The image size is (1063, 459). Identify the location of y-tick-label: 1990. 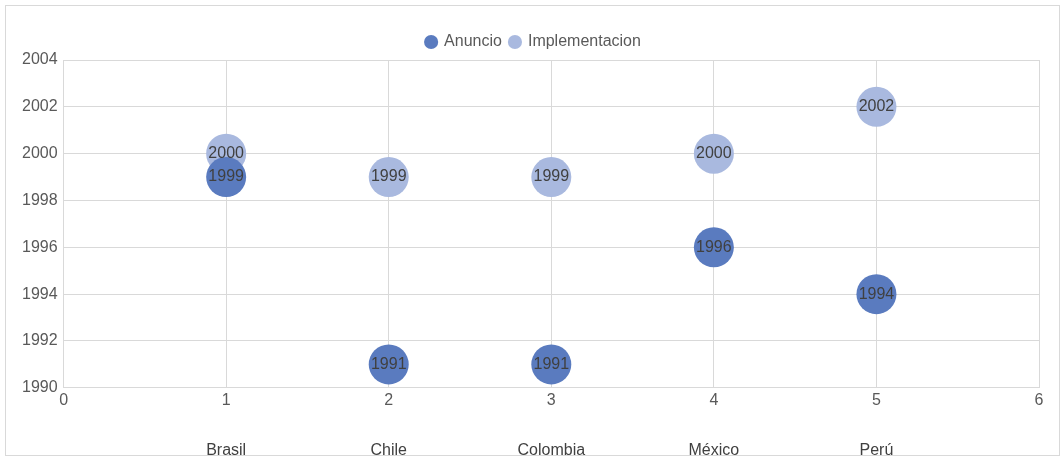
(40, 387).